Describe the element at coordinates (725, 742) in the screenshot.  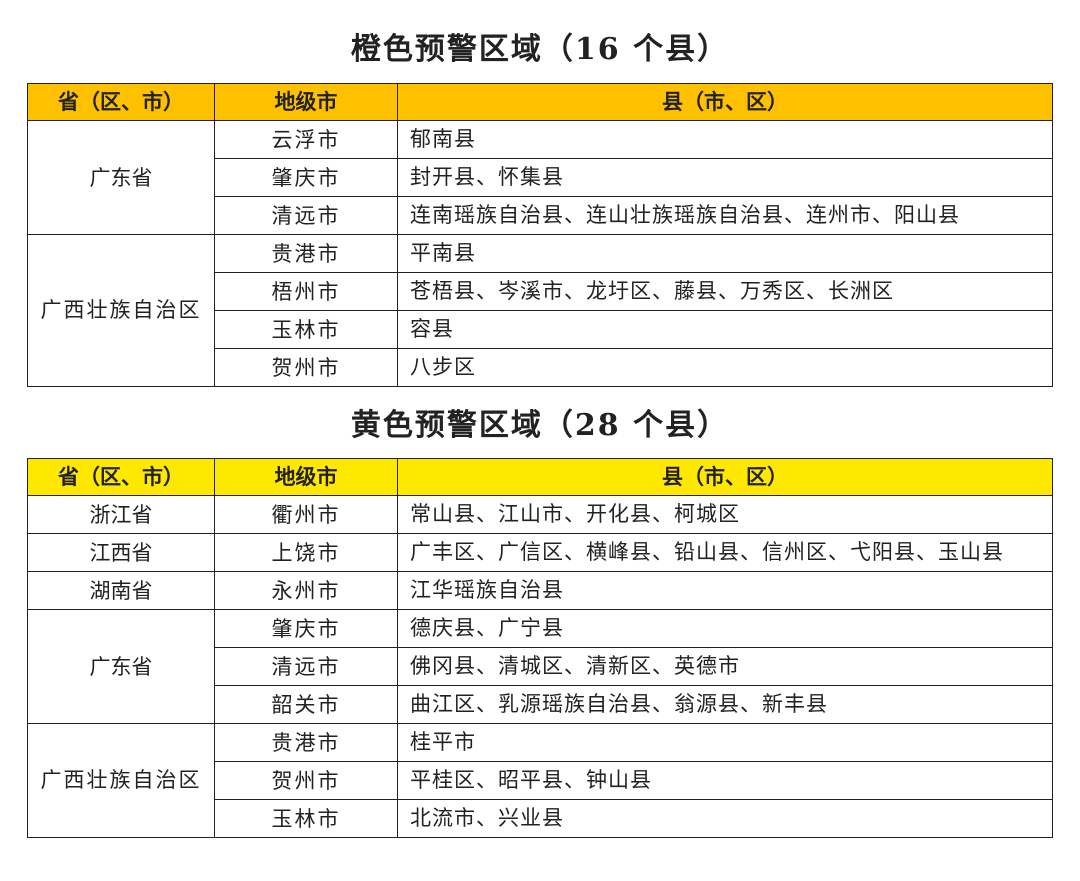
I see `county-cell: 桂平市` at that location.